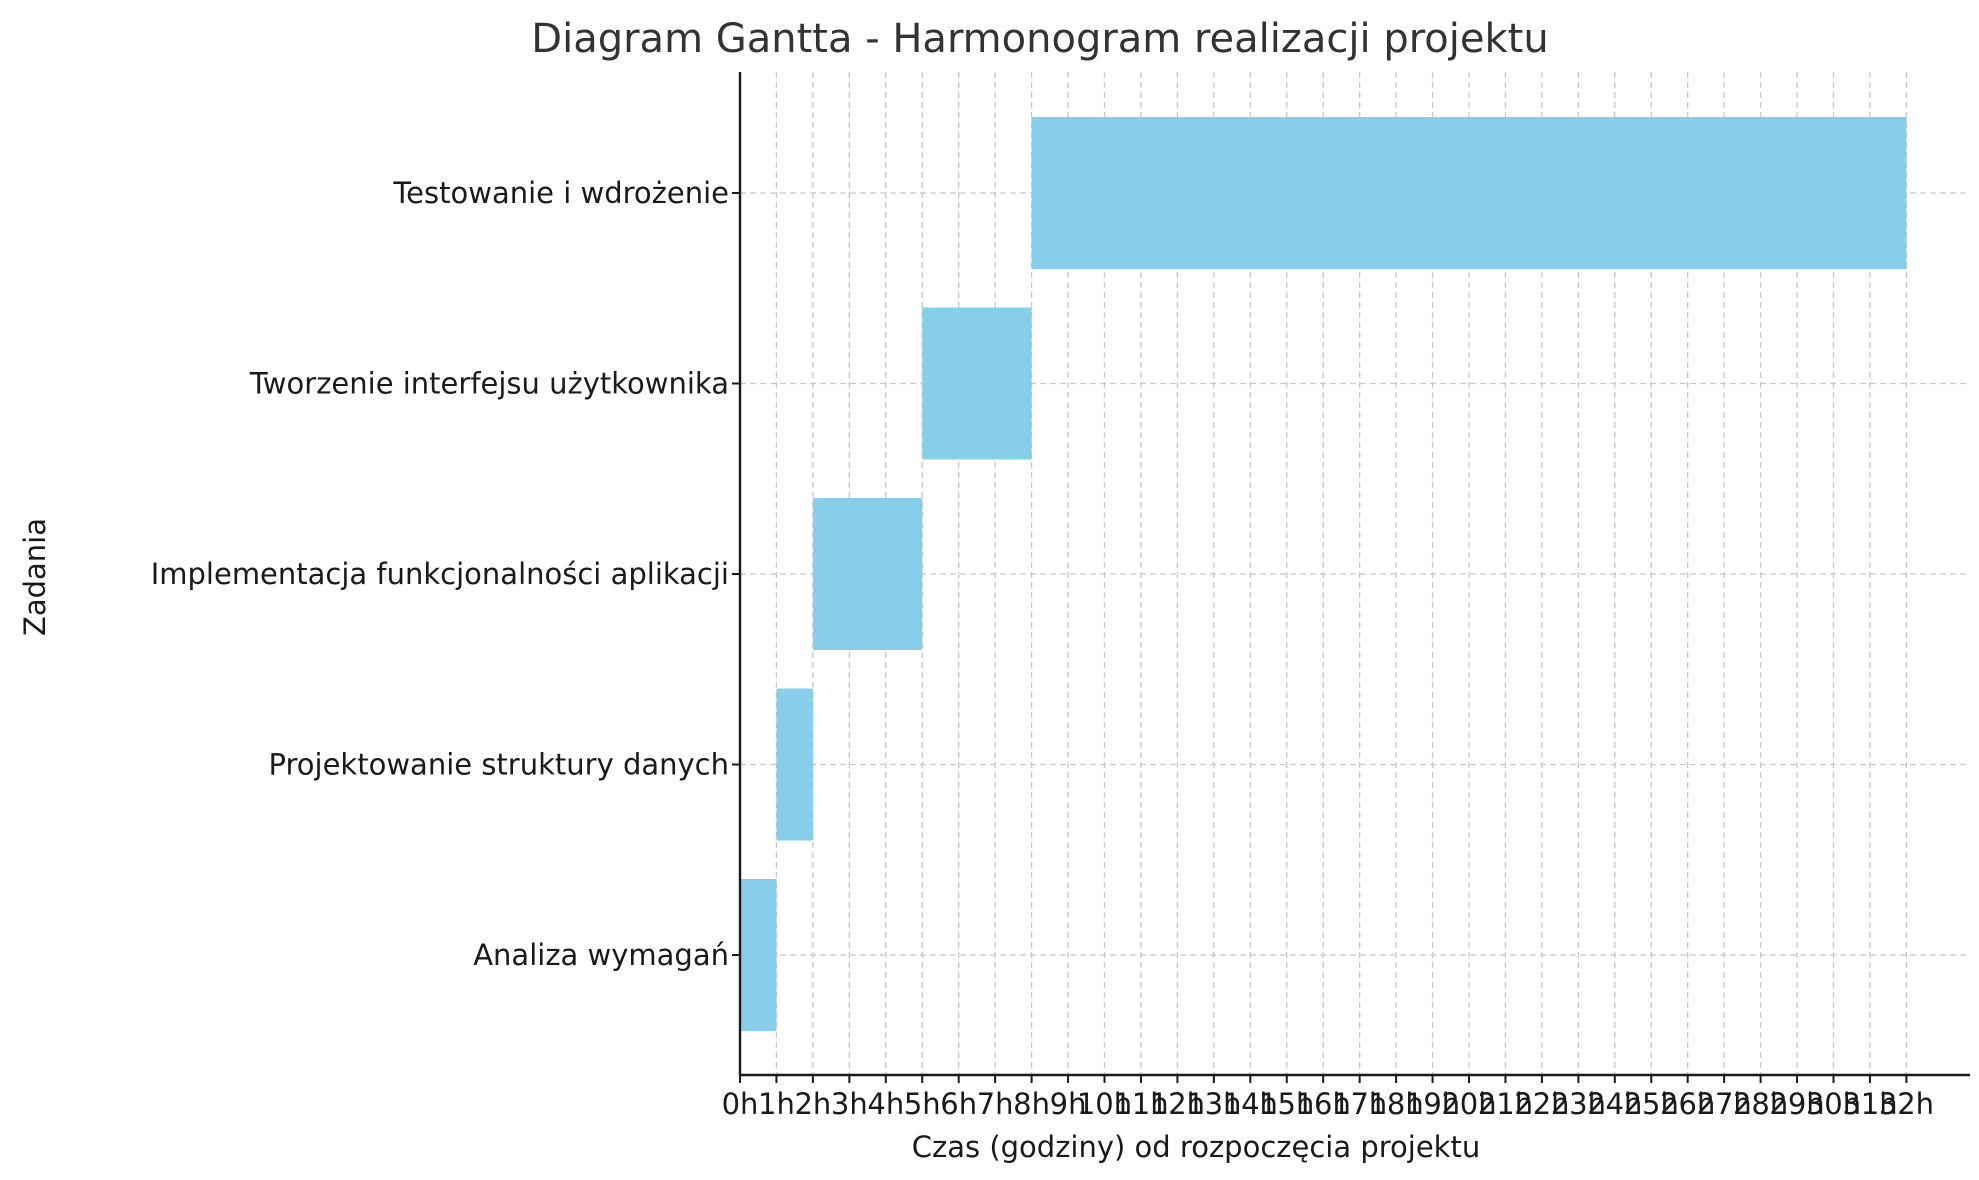 This screenshot has width=1979, height=1180. I want to click on x-tick-label: 5h, so click(922, 1104).